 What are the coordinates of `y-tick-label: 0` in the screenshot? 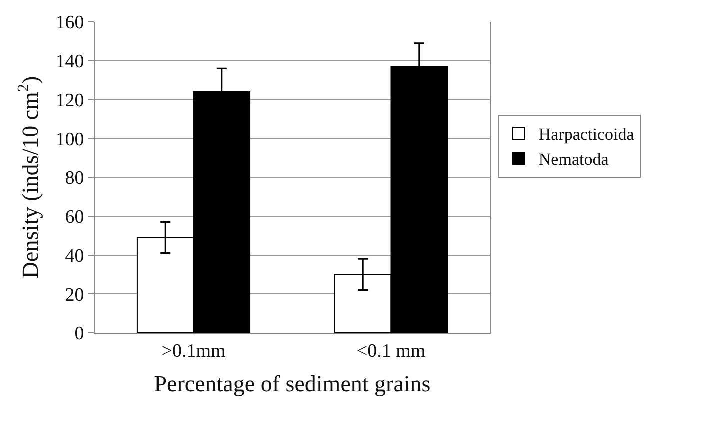 It's located at (79, 334).